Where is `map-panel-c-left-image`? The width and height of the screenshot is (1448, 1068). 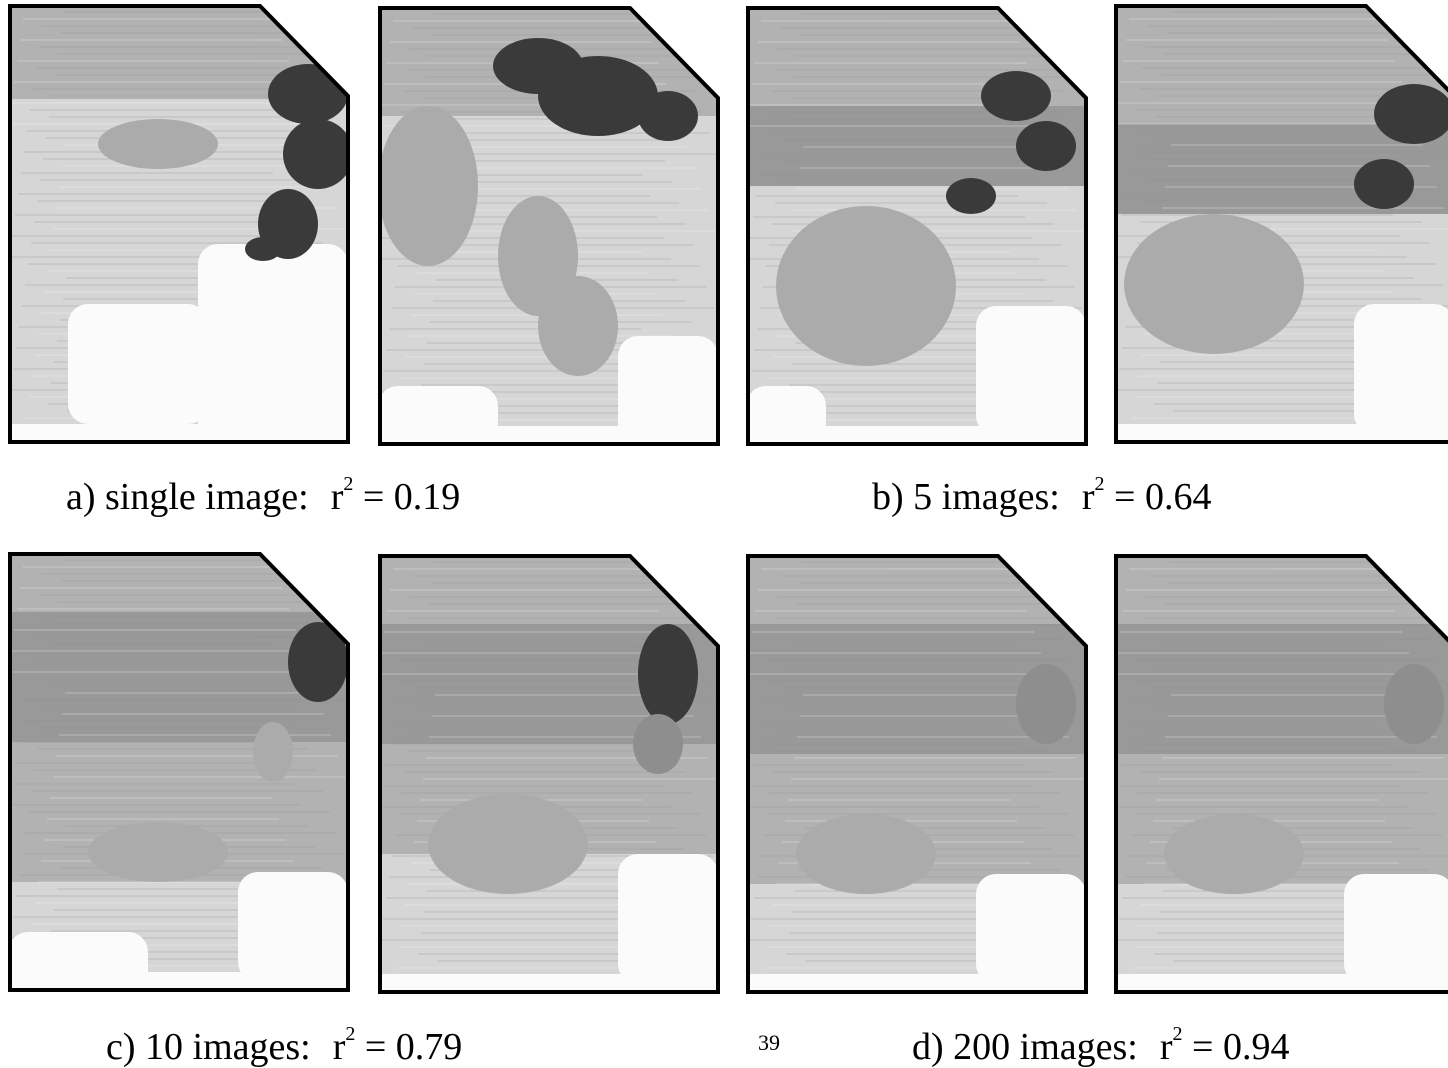 map-panel-c-left-image is located at coordinates (179, 772).